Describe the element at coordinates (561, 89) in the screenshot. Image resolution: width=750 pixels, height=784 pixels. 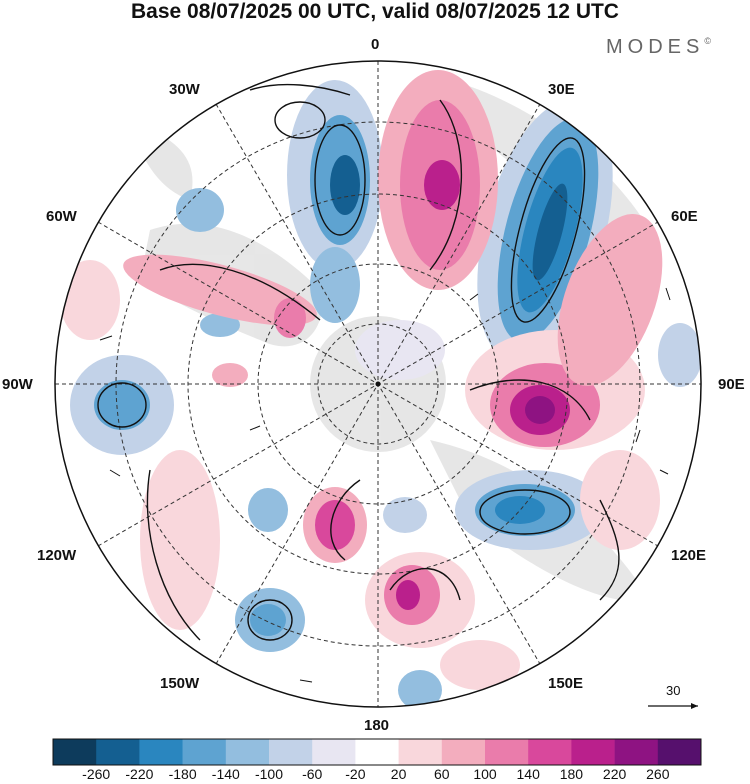
I see `lon-label-30e: 30E` at that location.